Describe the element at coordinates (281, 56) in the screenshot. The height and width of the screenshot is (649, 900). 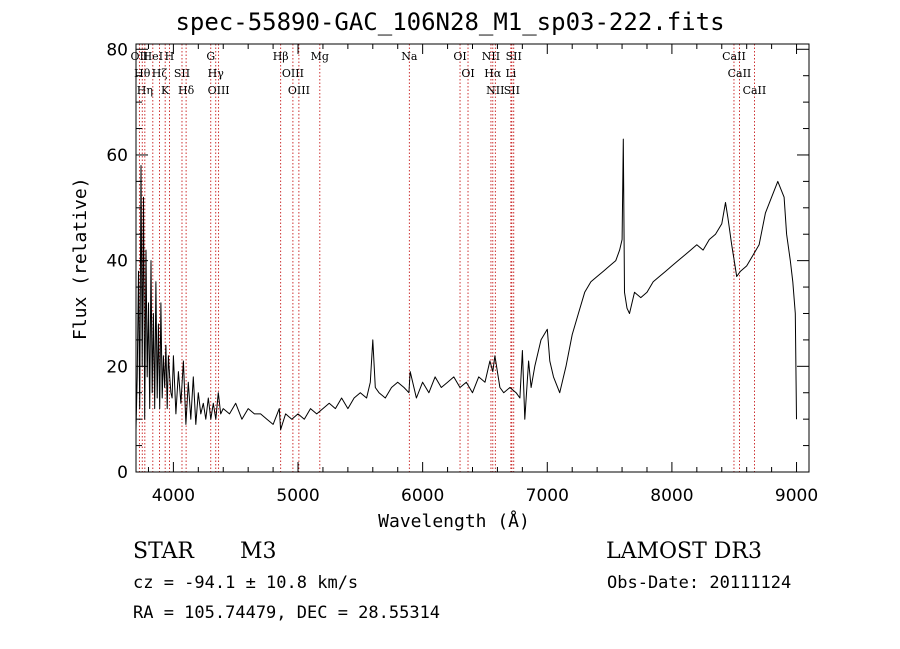
I see `feature-label: Hβ` at that location.